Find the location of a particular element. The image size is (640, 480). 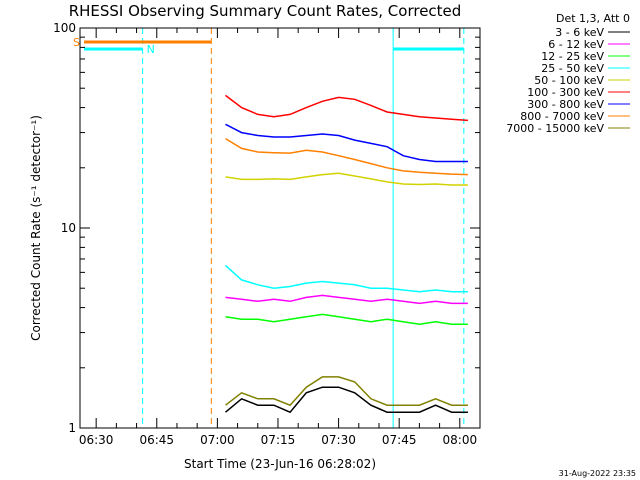

legend-entry-1: 6 - 12 keV is located at coordinates (576, 44).